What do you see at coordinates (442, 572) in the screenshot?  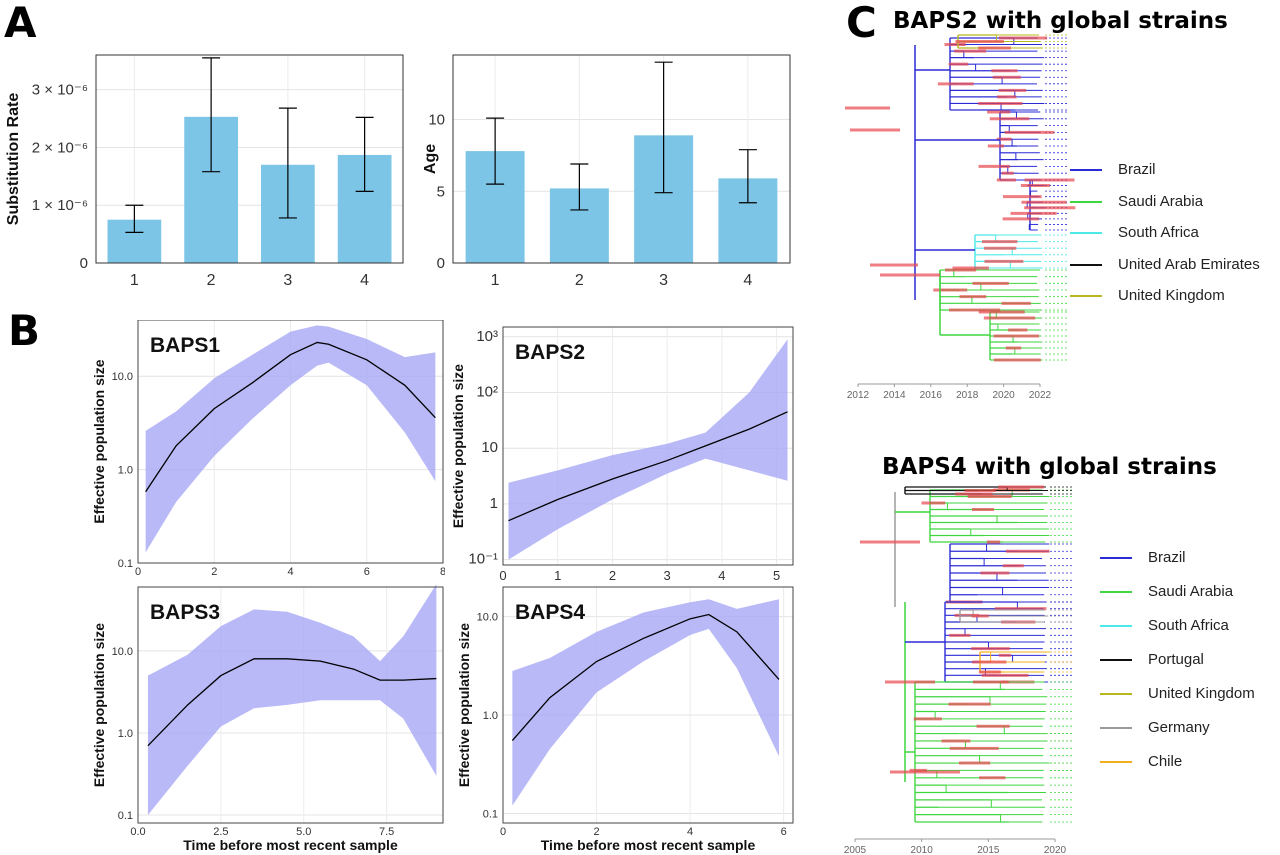 I see `x-tick-label: 8` at bounding box center [442, 572].